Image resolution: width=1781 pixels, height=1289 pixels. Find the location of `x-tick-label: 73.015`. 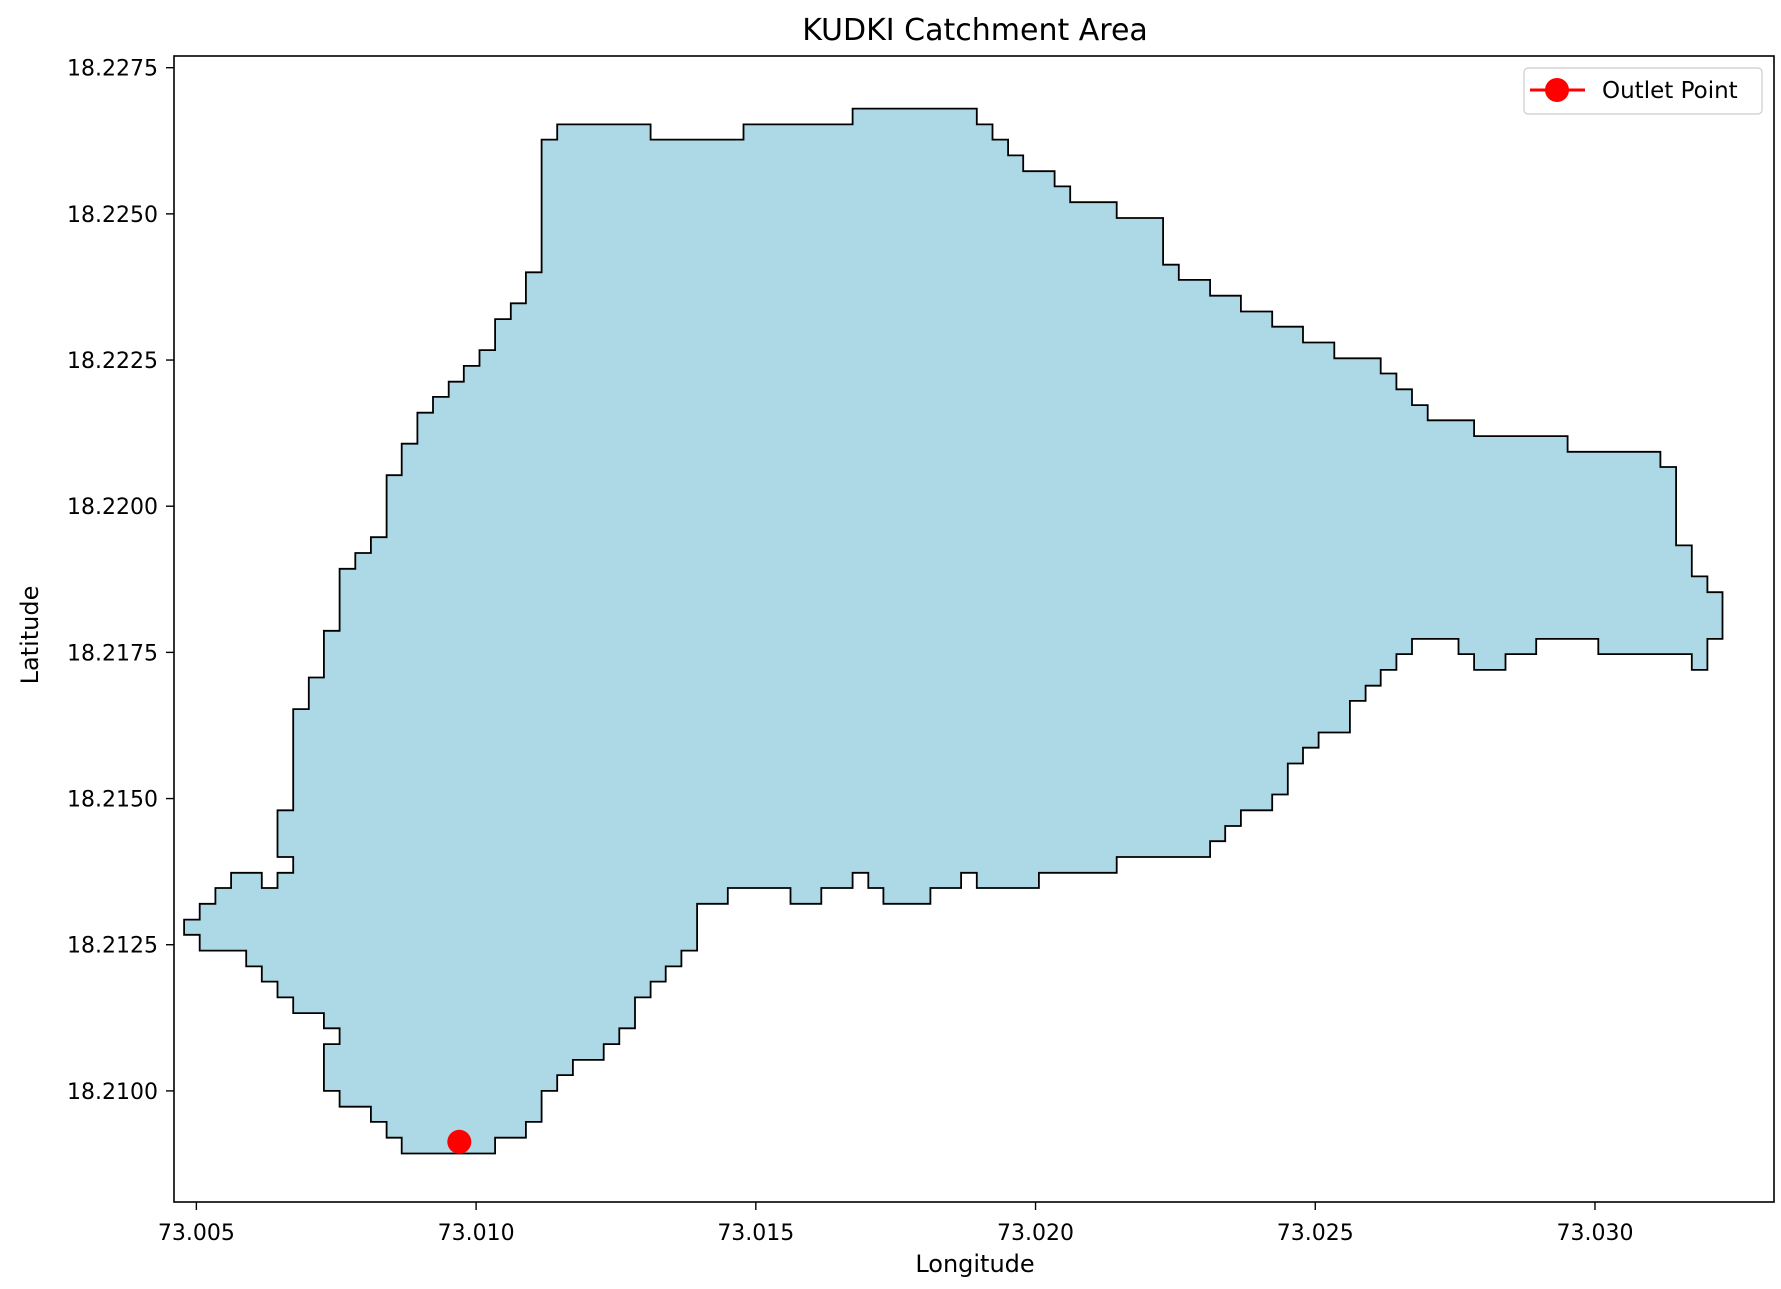

x-tick-label: 73.015 is located at coordinates (755, 1233).